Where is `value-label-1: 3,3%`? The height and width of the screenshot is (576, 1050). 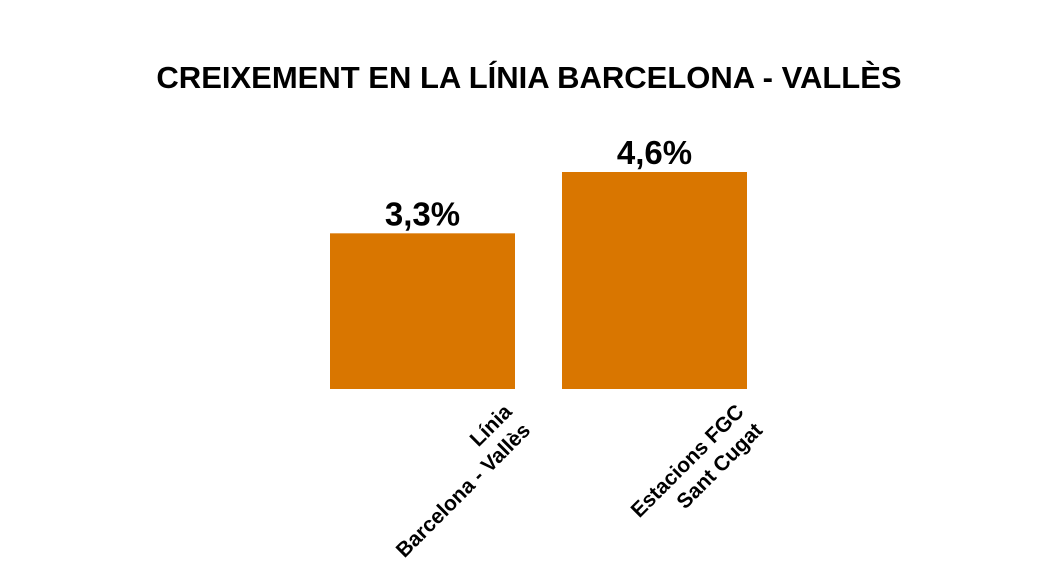 value-label-1: 3,3% is located at coordinates (422, 213).